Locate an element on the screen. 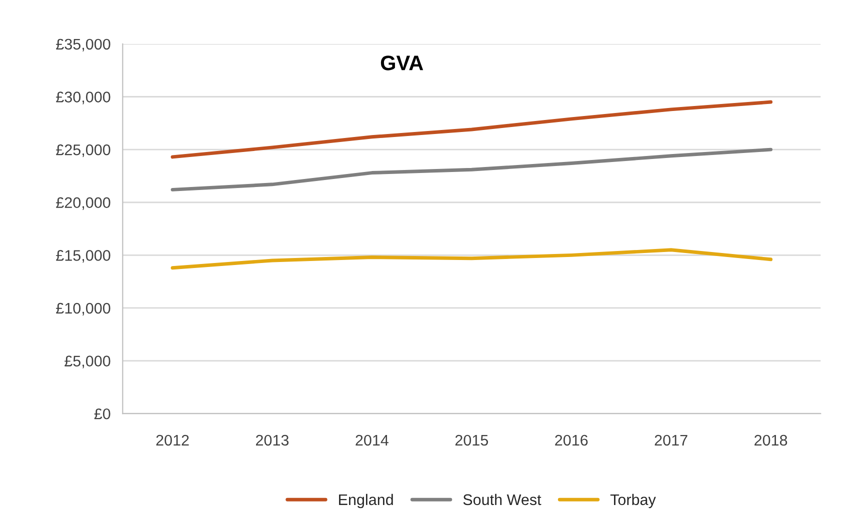 This screenshot has width=846, height=517. y-tick-label: £5,000 is located at coordinates (87, 362).